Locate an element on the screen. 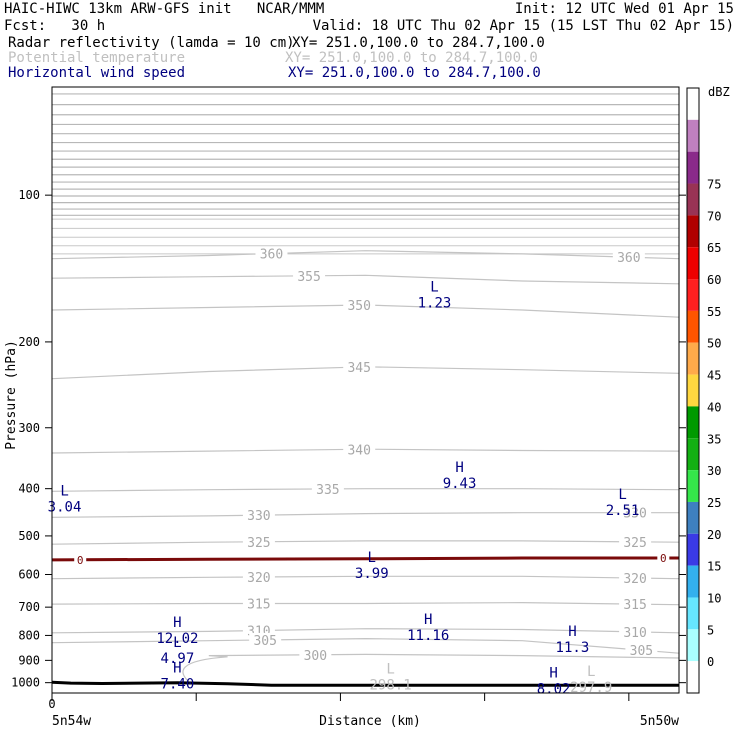  x-left-label: 5n54w is located at coordinates (71, 721).